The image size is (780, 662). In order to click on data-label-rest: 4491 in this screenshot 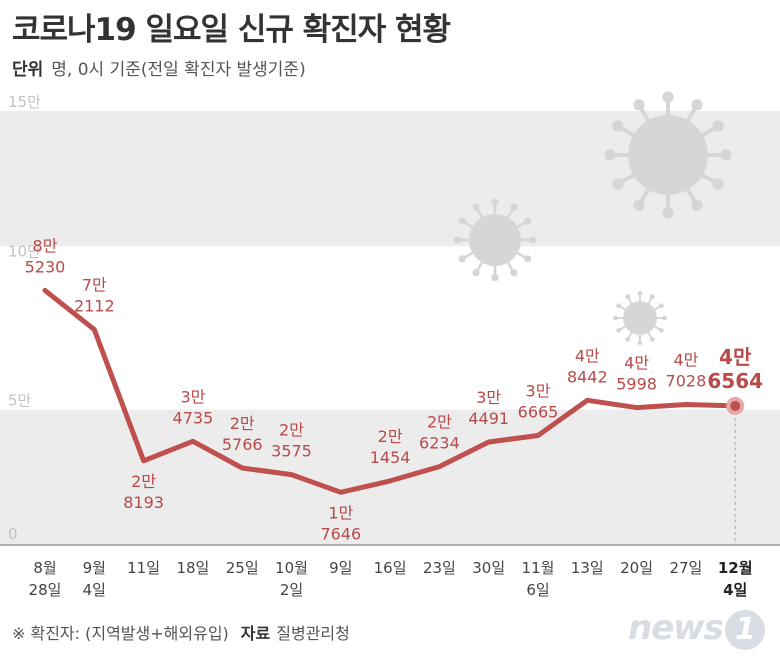, I will do `click(488, 418)`.